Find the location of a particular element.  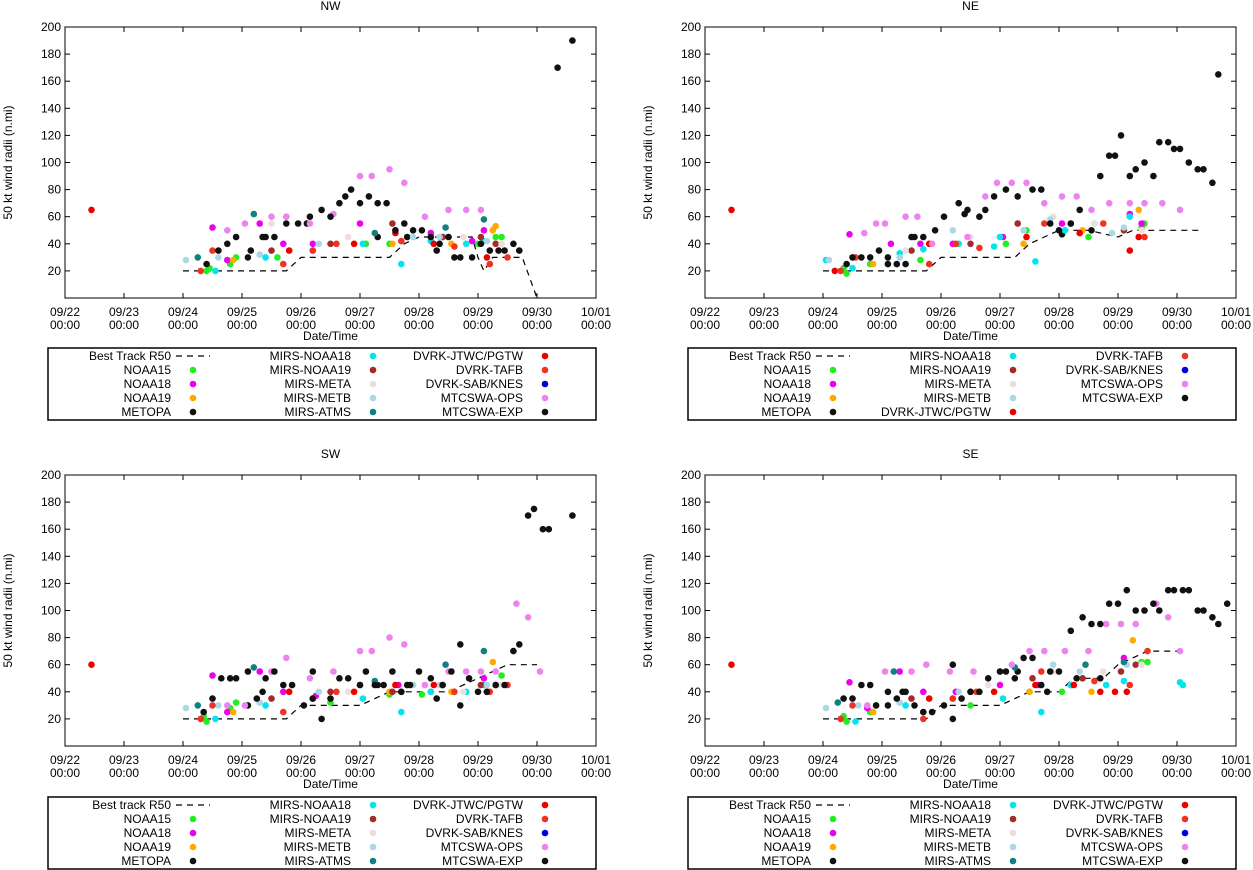

x-axis-label: Date/Time is located at coordinates (970, 336).